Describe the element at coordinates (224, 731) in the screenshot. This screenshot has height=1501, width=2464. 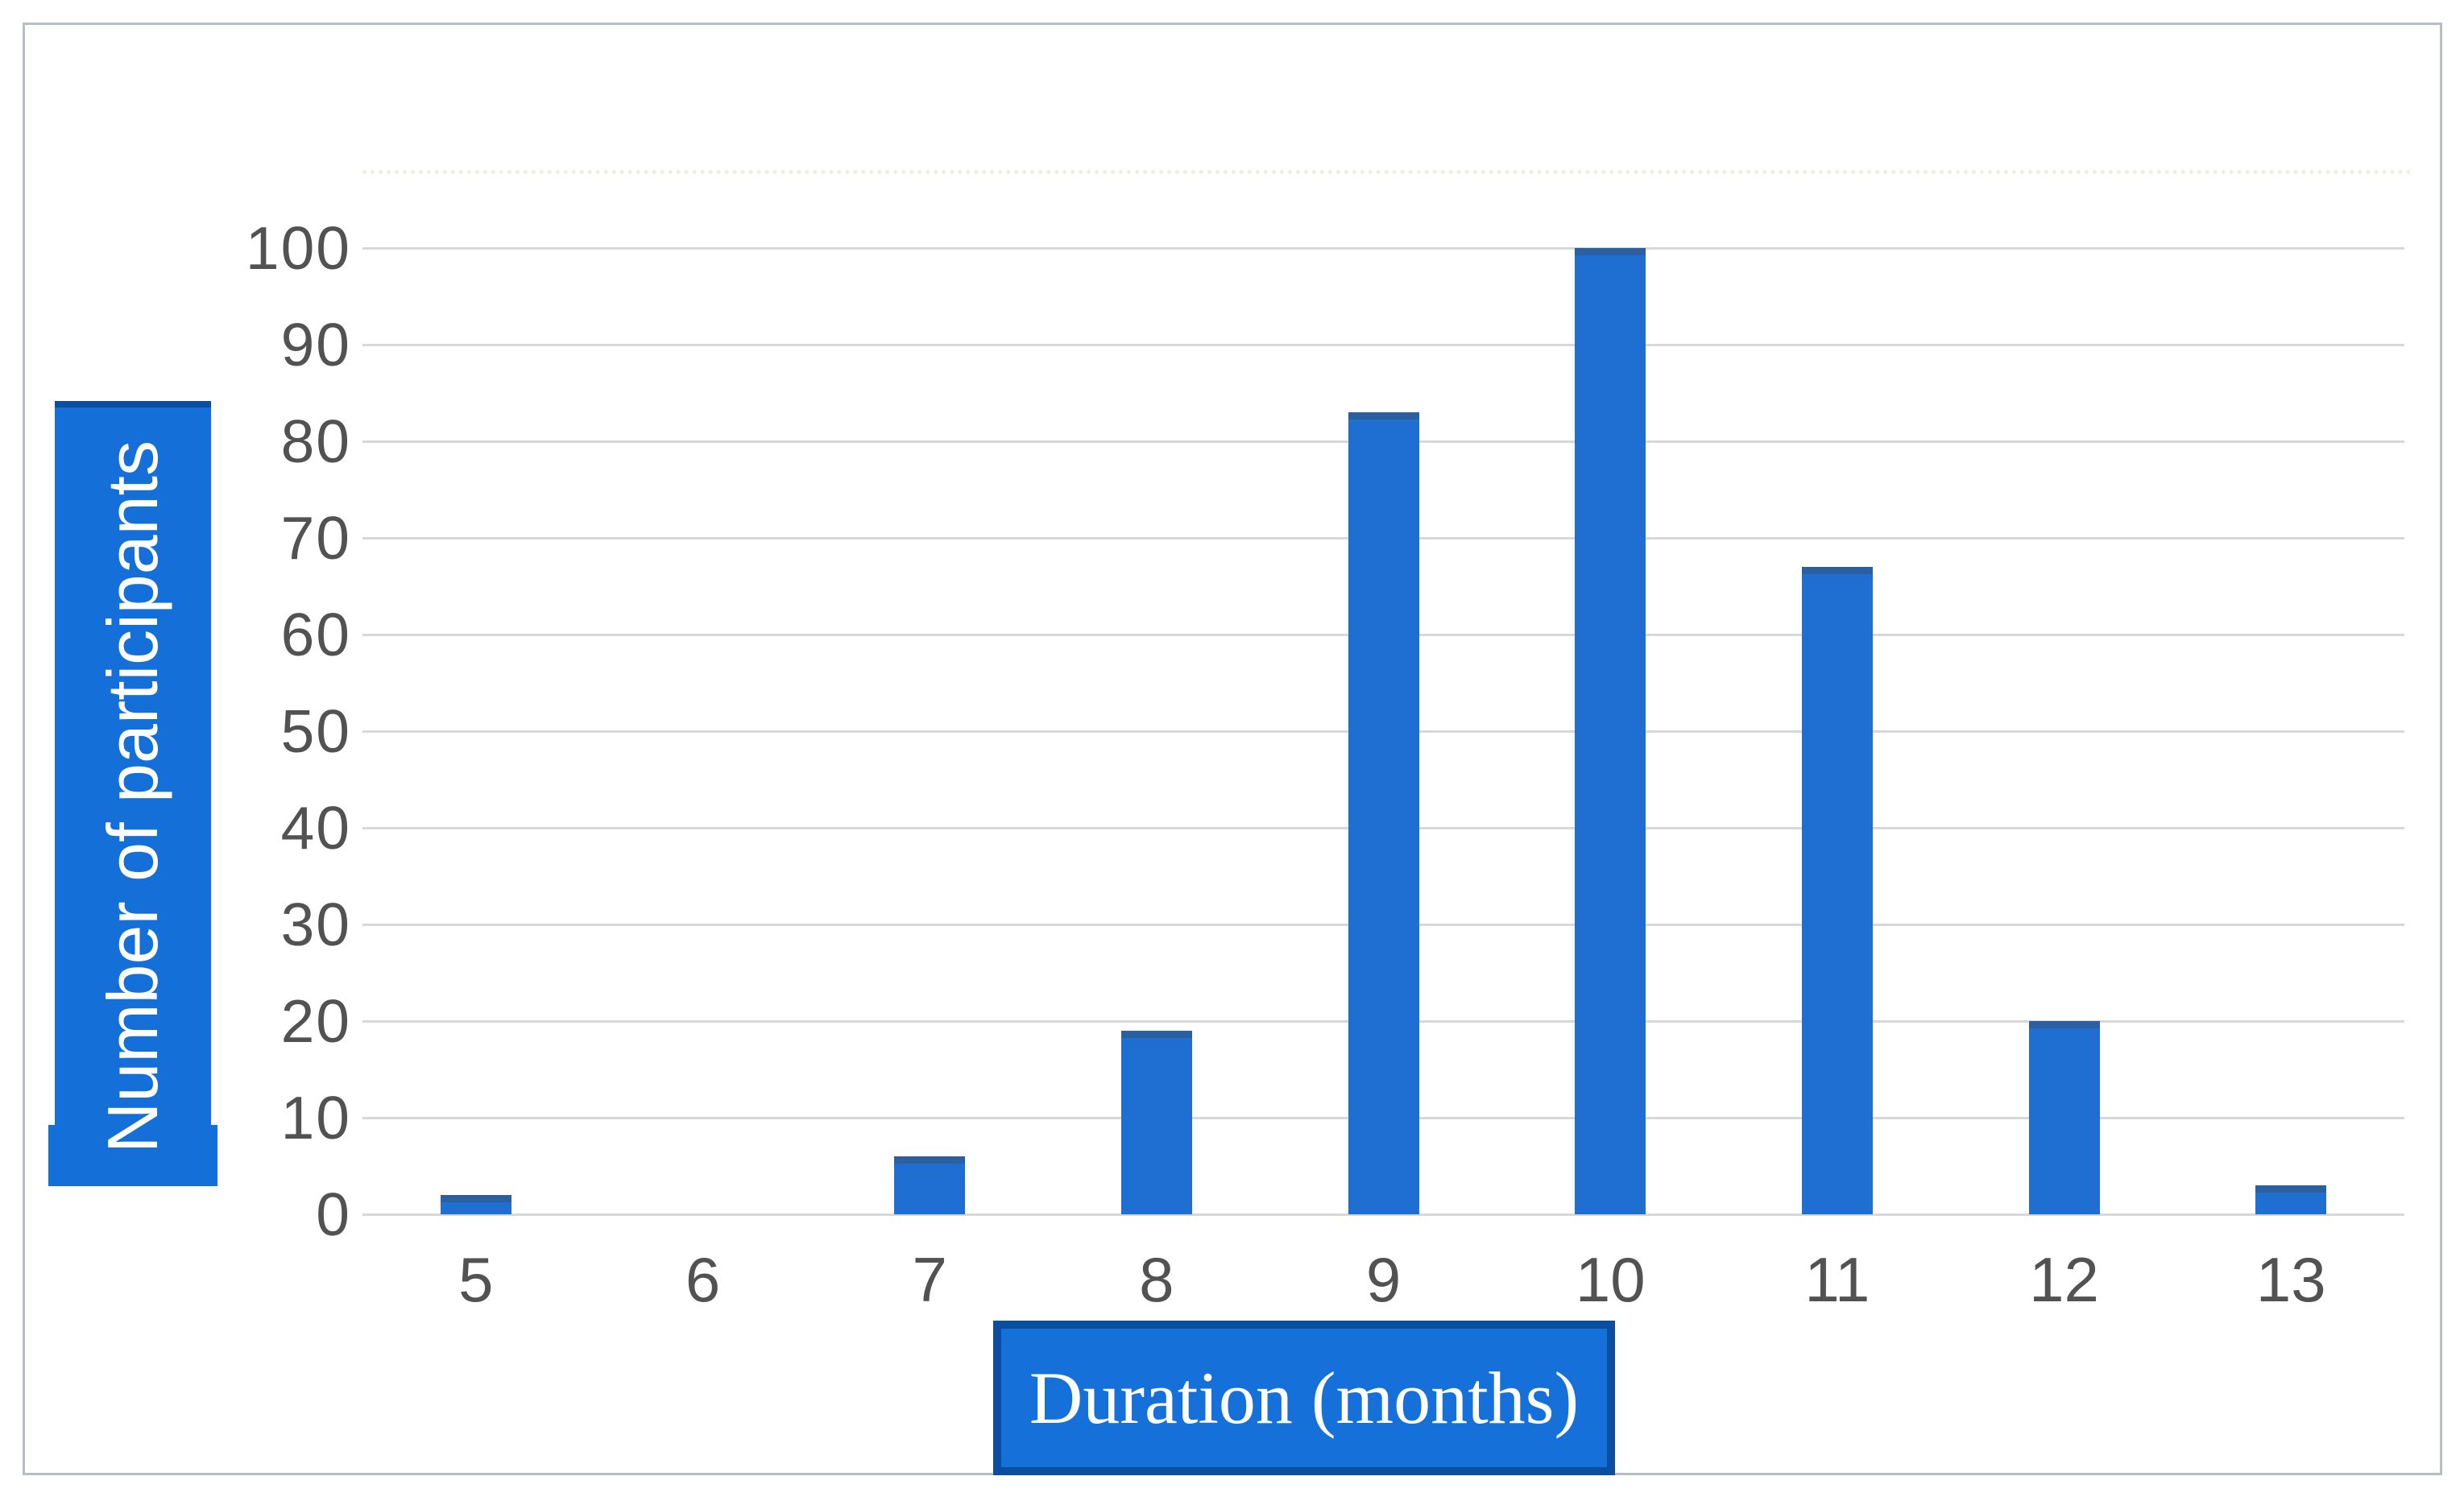
I see `y-axis-tick-labels: 0 10 20 30 40 50 60 70 80 90 100` at that location.